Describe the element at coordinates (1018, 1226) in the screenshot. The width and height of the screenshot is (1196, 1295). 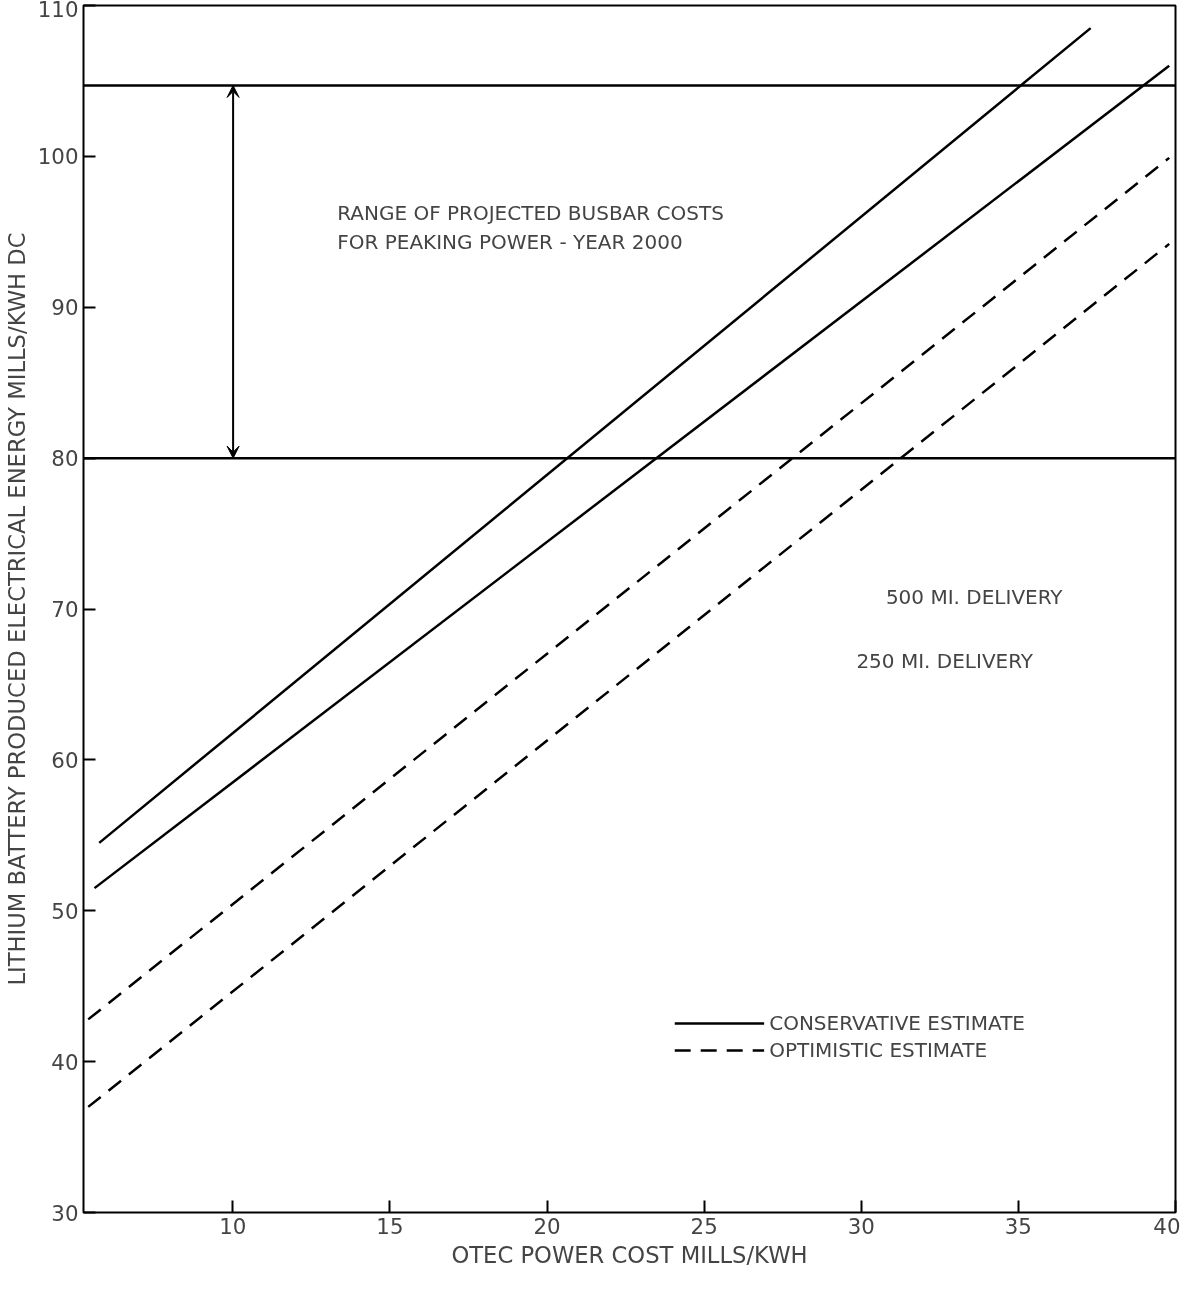
I see `x-tick-label: 35` at that location.